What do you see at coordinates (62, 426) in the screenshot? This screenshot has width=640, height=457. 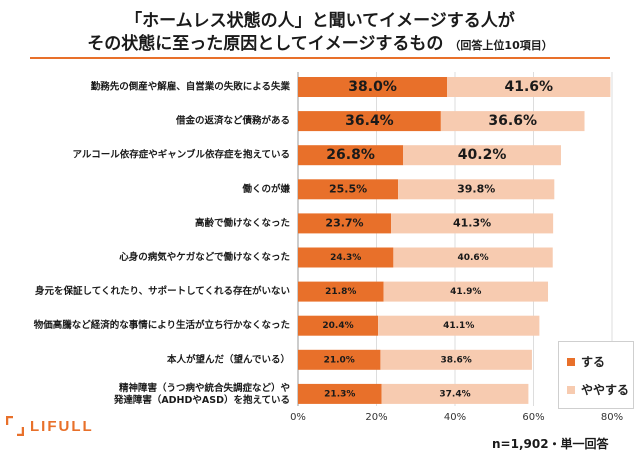 I see `lifull-wordmark: LIFULL` at bounding box center [62, 426].